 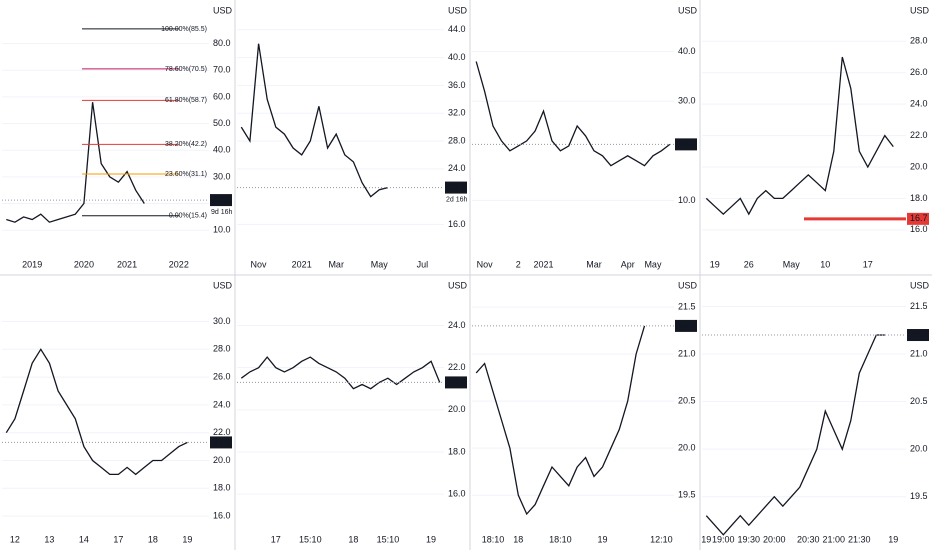 I want to click on x-tick-label: 20:00, so click(x=774, y=539).